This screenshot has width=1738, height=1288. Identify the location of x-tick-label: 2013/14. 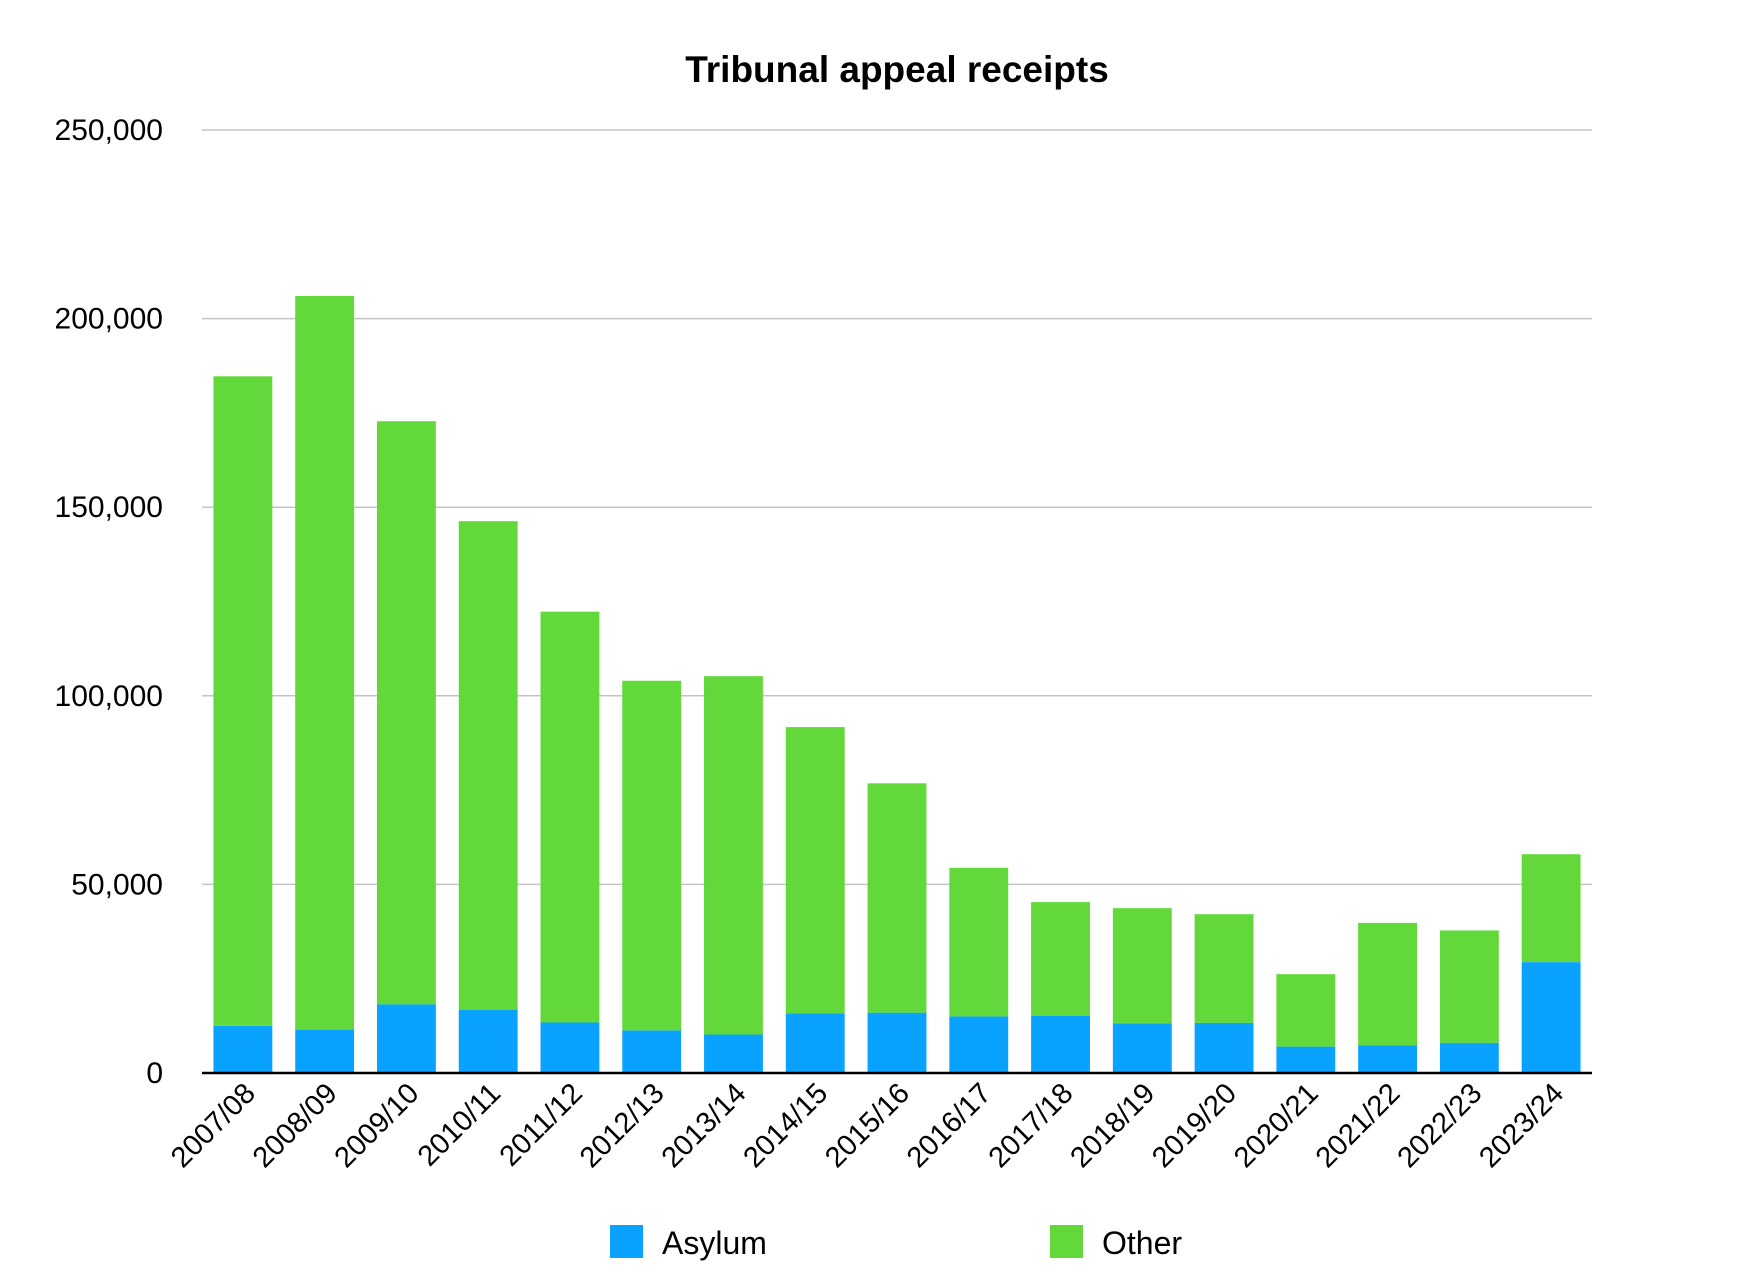
(704, 1125).